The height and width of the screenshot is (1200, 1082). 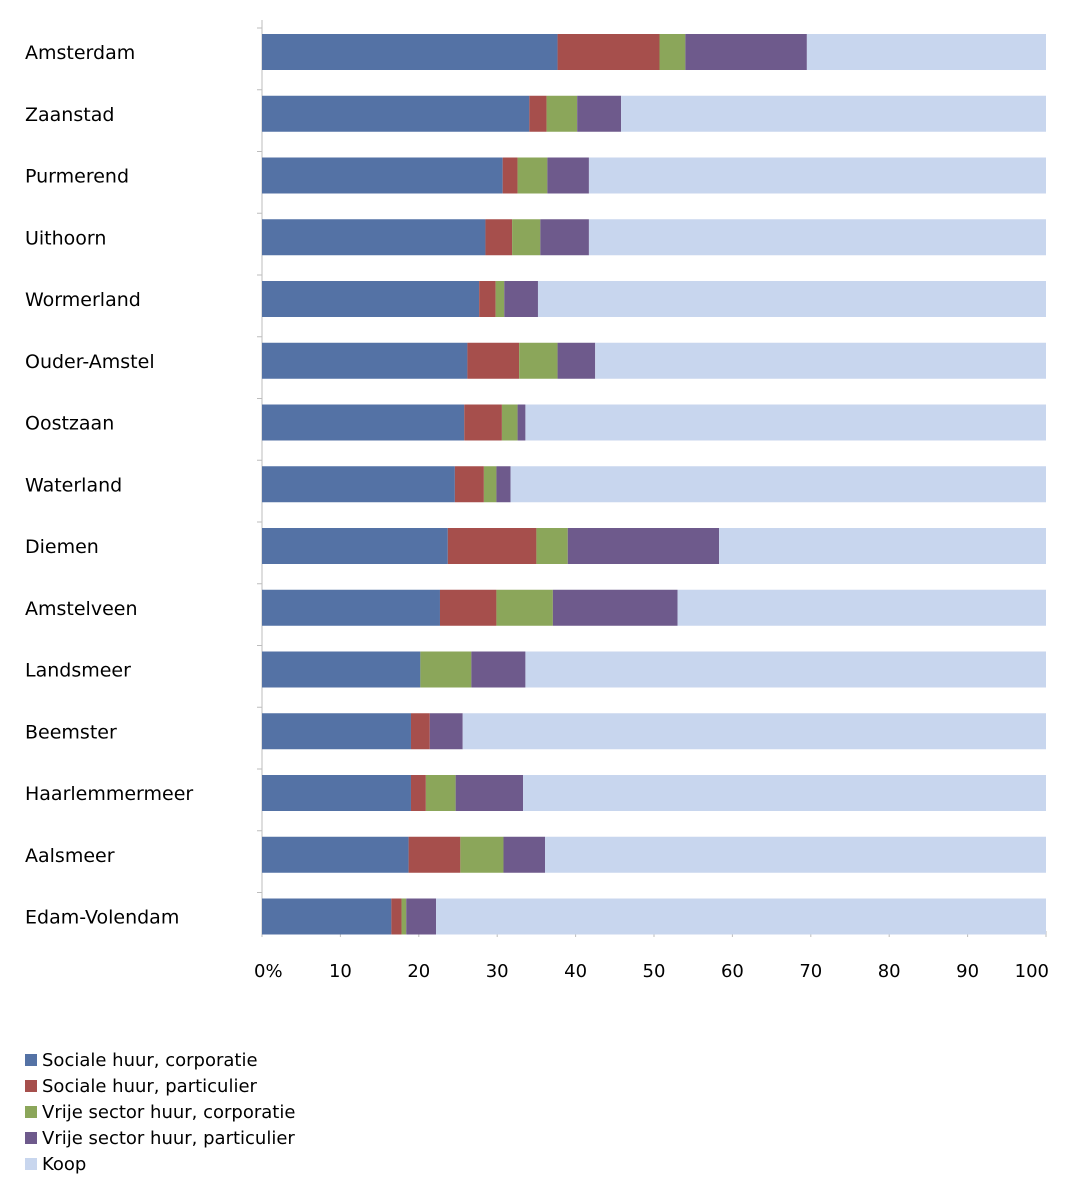 I want to click on category-label: Haarlemmermeer, so click(x=109, y=794).